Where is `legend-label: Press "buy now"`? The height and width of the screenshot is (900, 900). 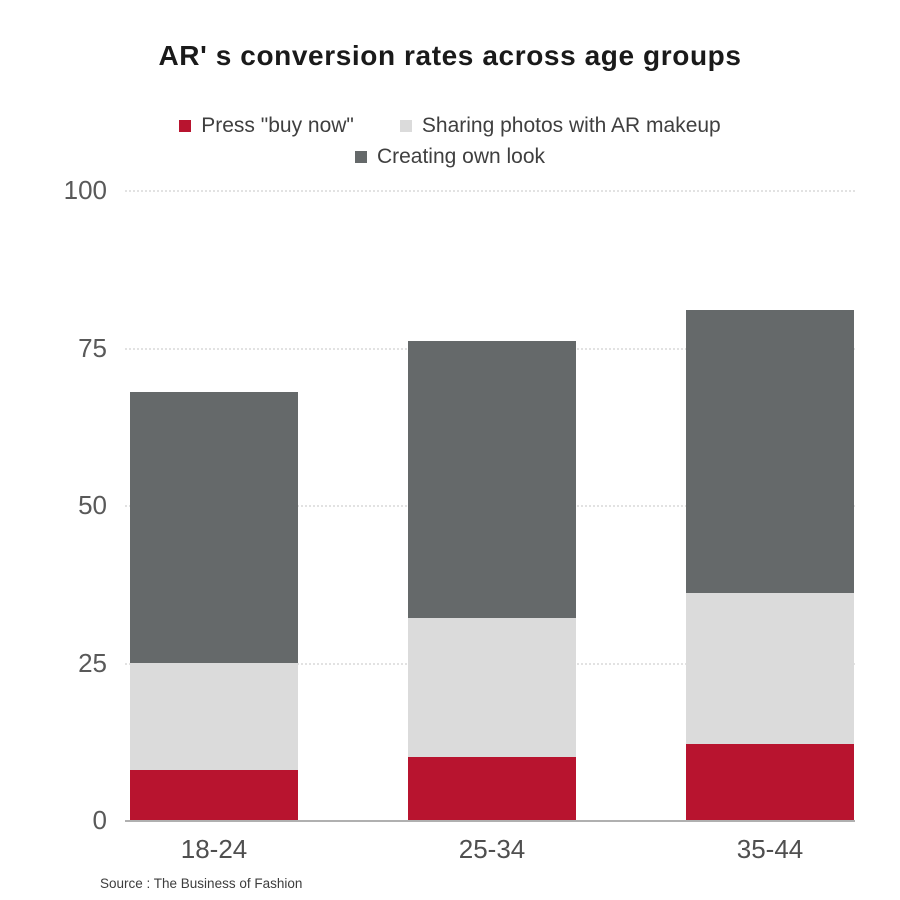
legend-label: Press "buy now" is located at coordinates (277, 125).